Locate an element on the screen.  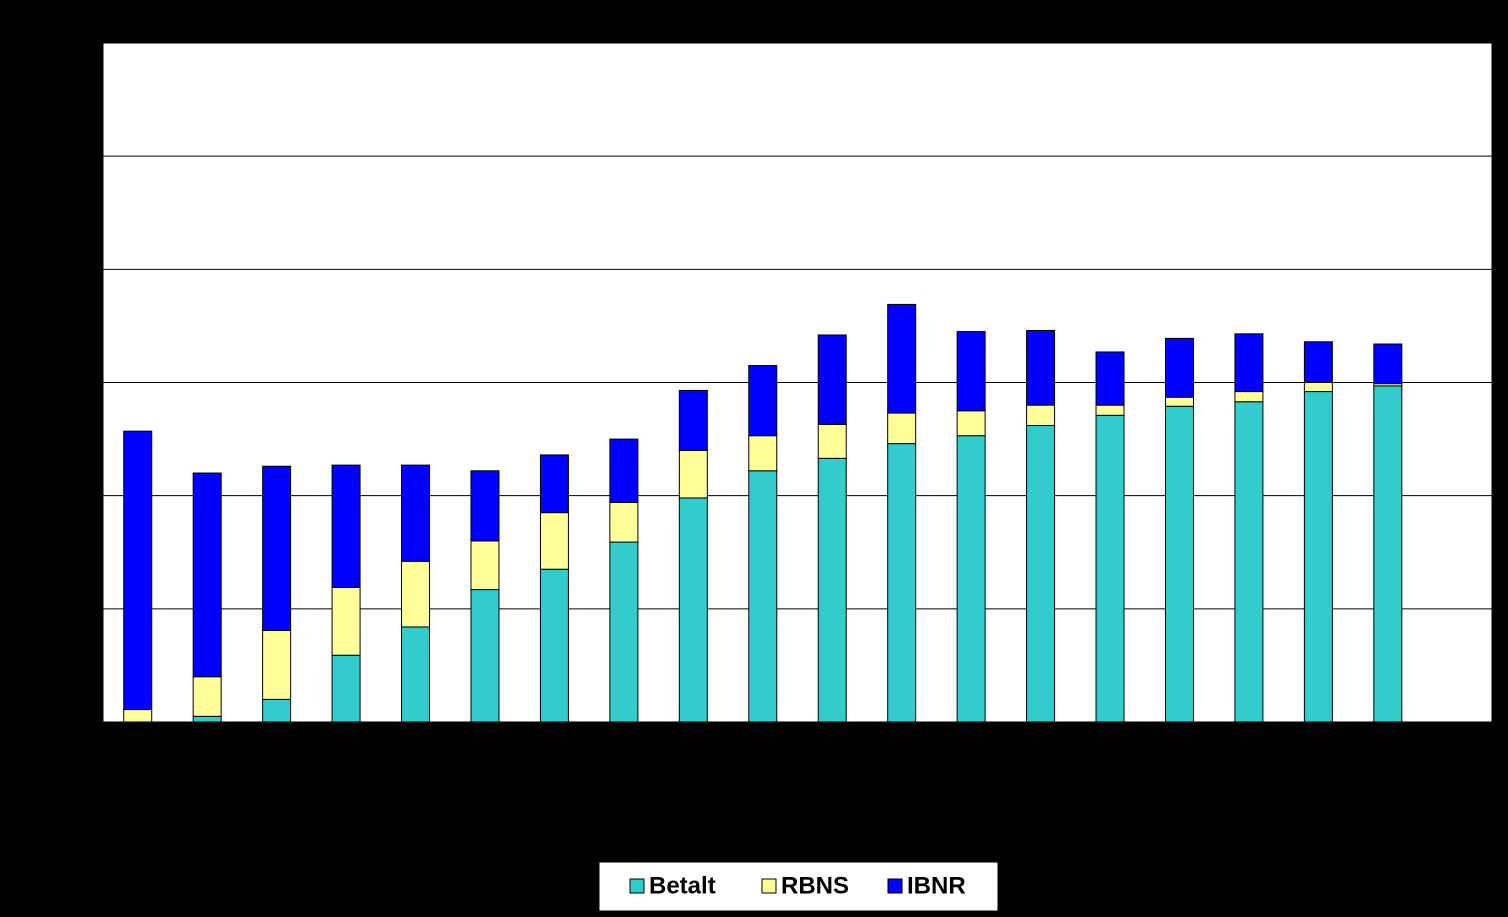
legend-label: Betalt is located at coordinates (682, 885).